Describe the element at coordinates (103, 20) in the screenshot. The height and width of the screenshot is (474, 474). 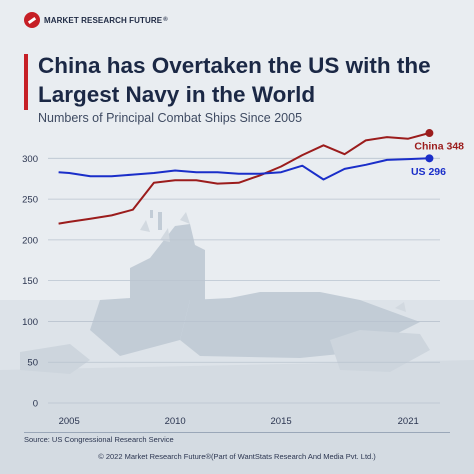
I see `brand-name: MARKET RESEARCH FUTURE` at that location.